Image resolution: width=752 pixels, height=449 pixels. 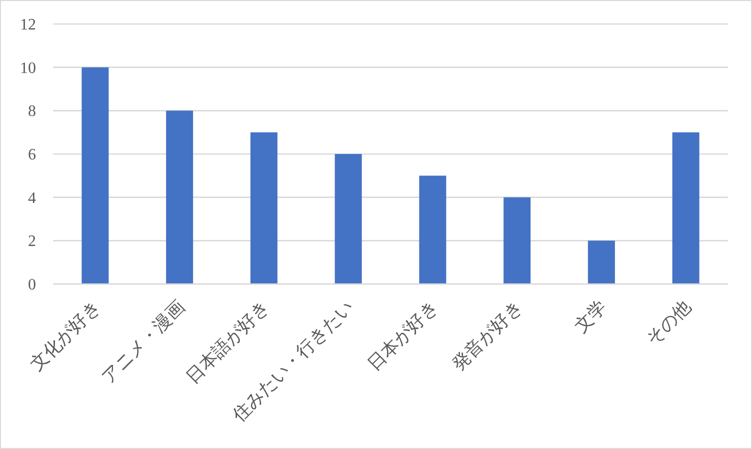 I want to click on xtick-label: 発音が好き, so click(x=487, y=335).